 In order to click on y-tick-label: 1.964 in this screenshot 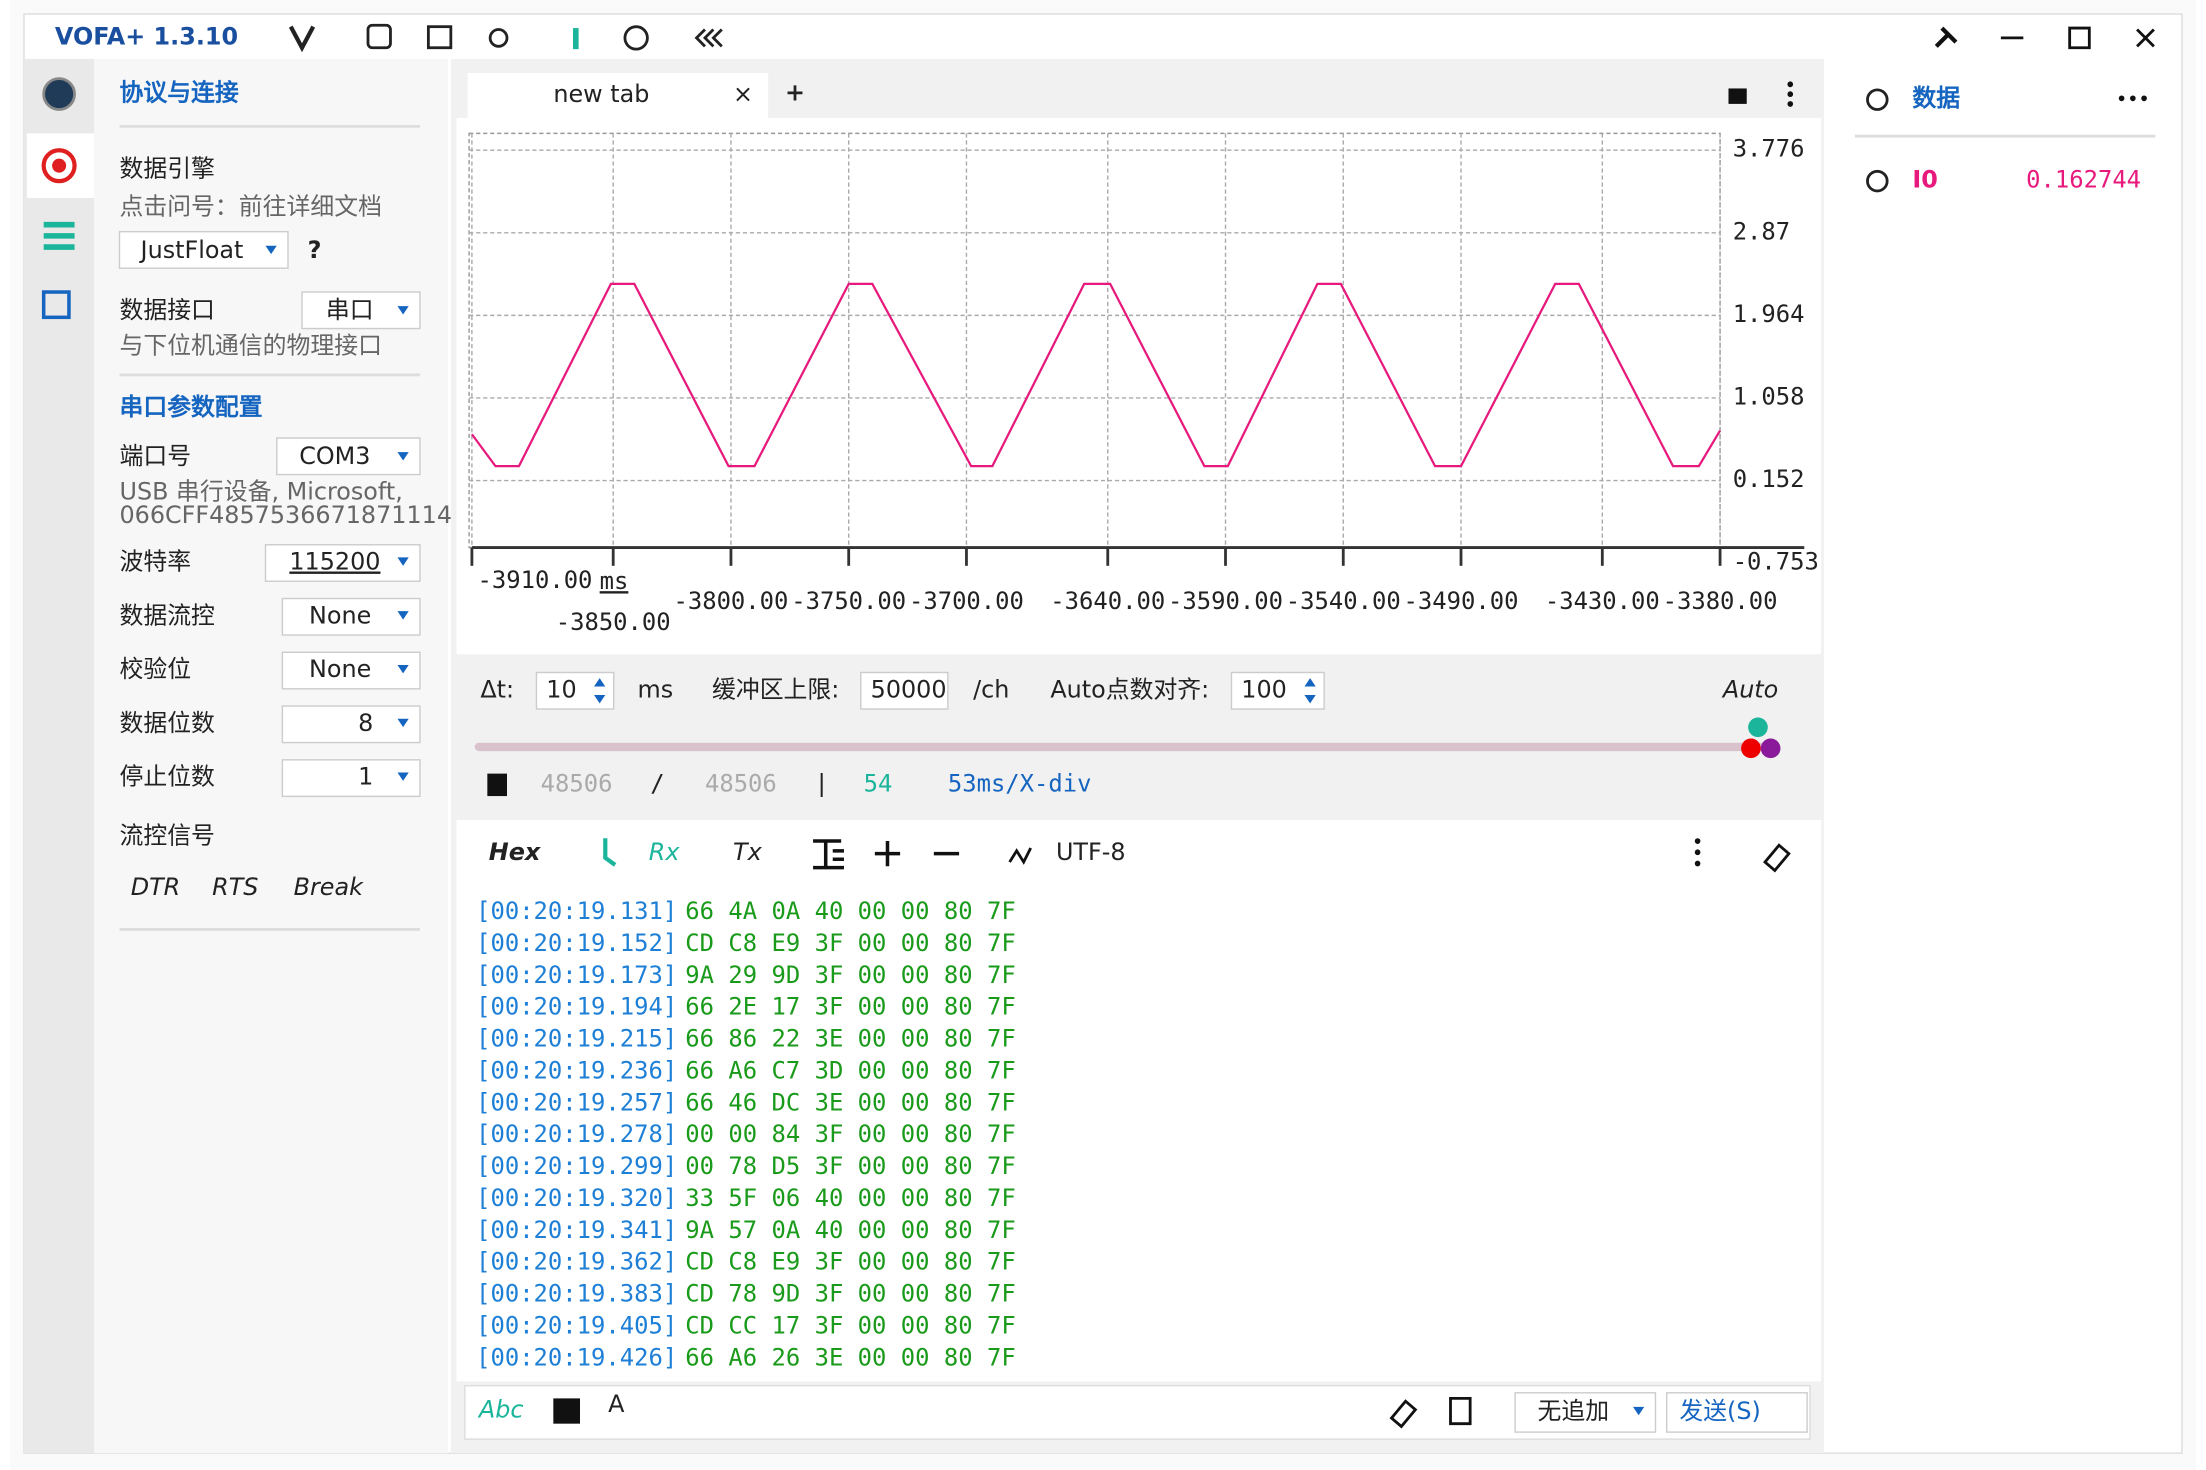, I will do `click(1769, 314)`.